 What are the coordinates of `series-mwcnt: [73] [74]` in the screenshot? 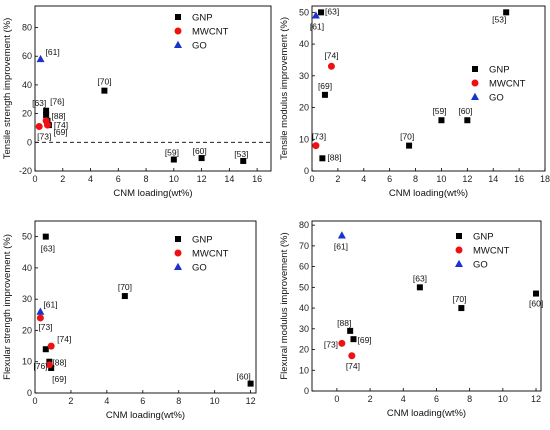 It's located at (342, 354).